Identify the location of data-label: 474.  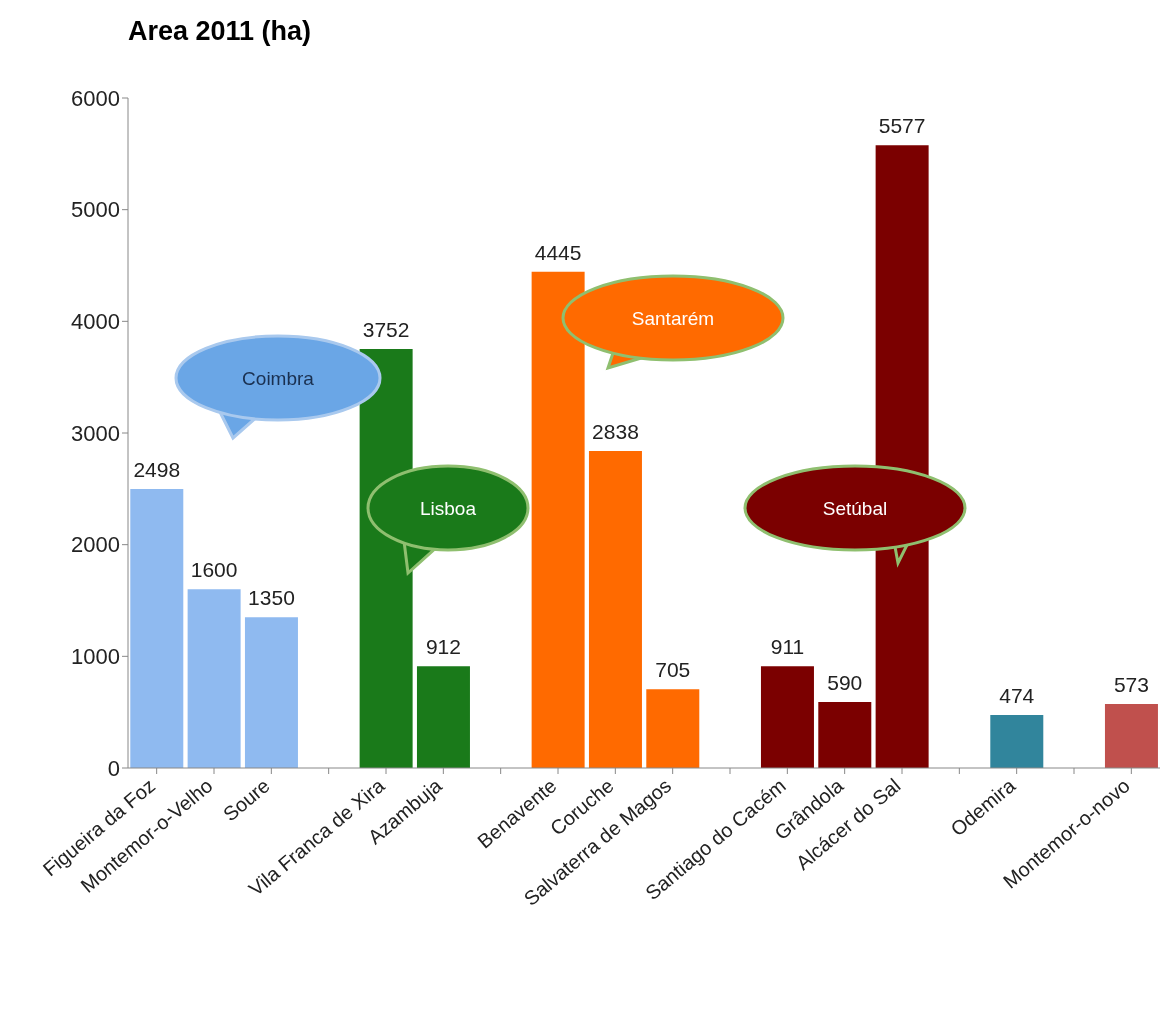
(1017, 696).